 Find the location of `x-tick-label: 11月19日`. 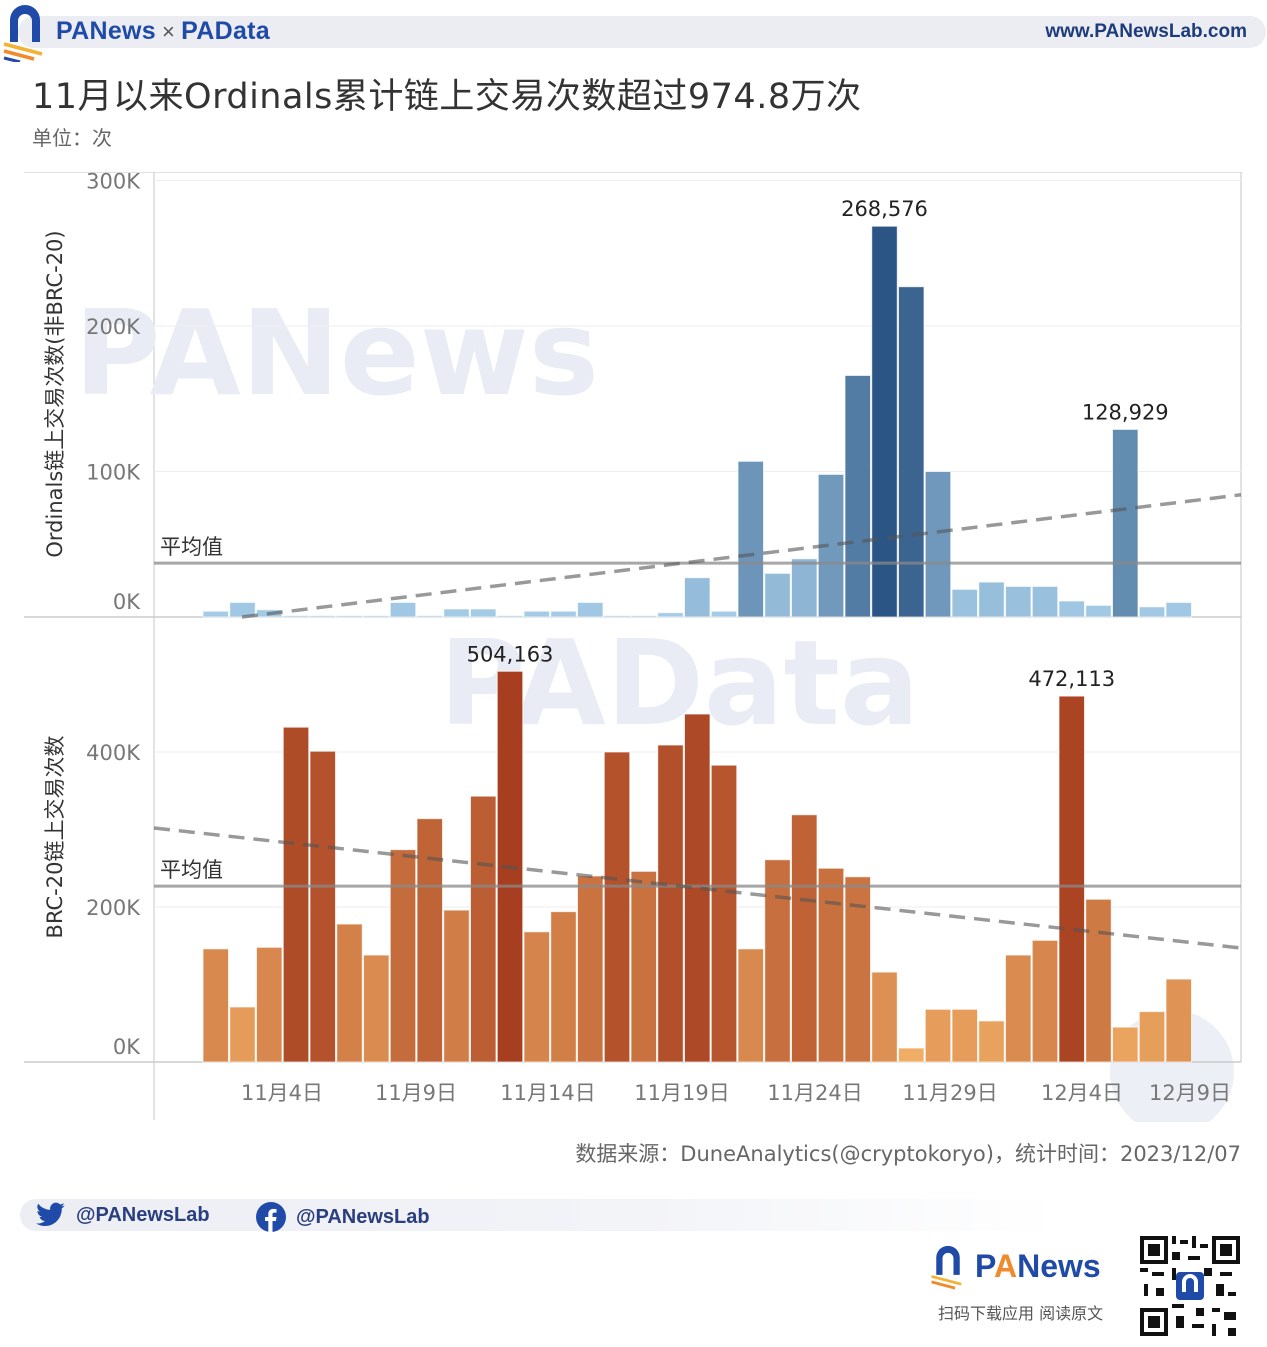

x-tick-label: 11月19日 is located at coordinates (681, 1093).